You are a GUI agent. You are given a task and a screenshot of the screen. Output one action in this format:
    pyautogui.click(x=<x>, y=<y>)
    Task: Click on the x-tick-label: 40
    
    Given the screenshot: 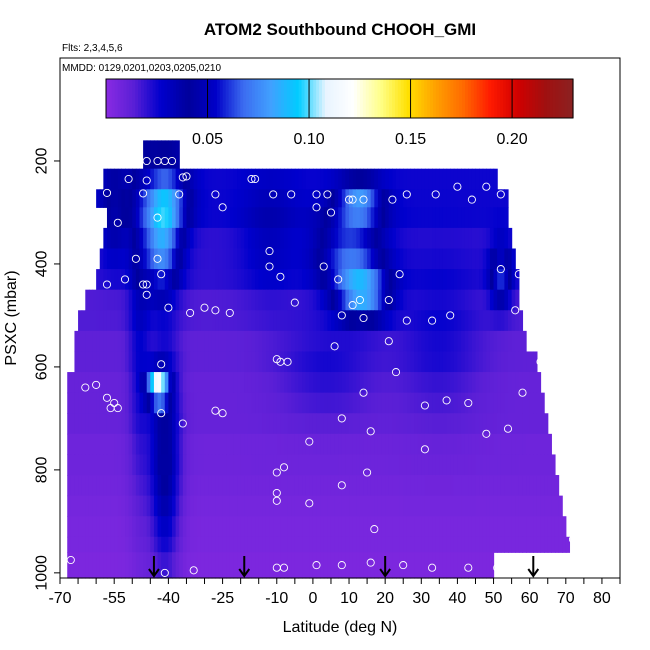 What is the action you would take?
    pyautogui.click(x=458, y=598)
    